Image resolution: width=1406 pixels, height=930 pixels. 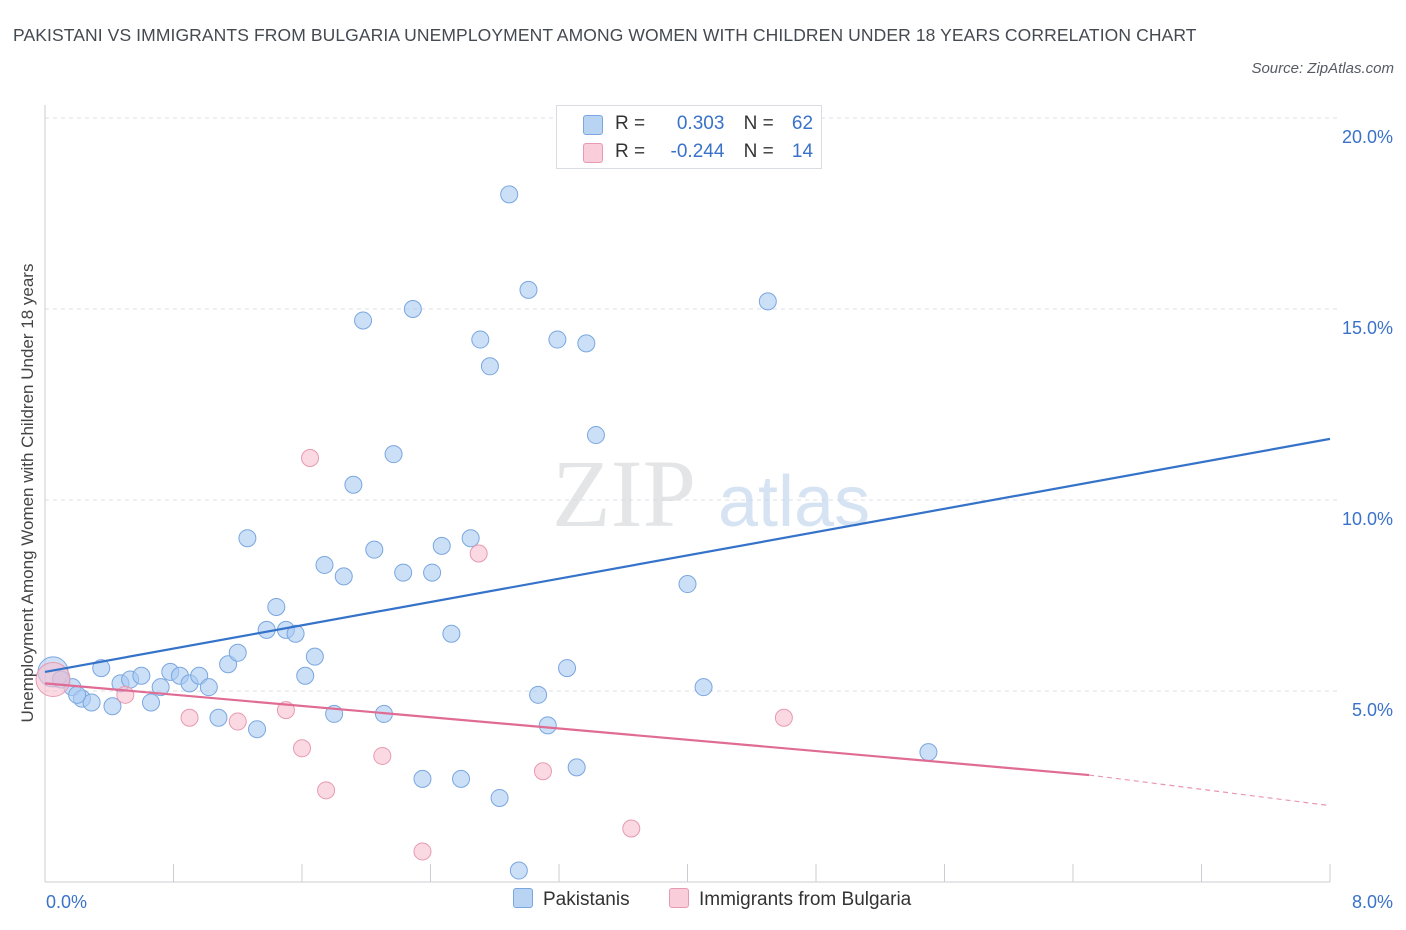 What do you see at coordinates (700, 123) in the screenshot?
I see `r-value: 0.303` at bounding box center [700, 123].